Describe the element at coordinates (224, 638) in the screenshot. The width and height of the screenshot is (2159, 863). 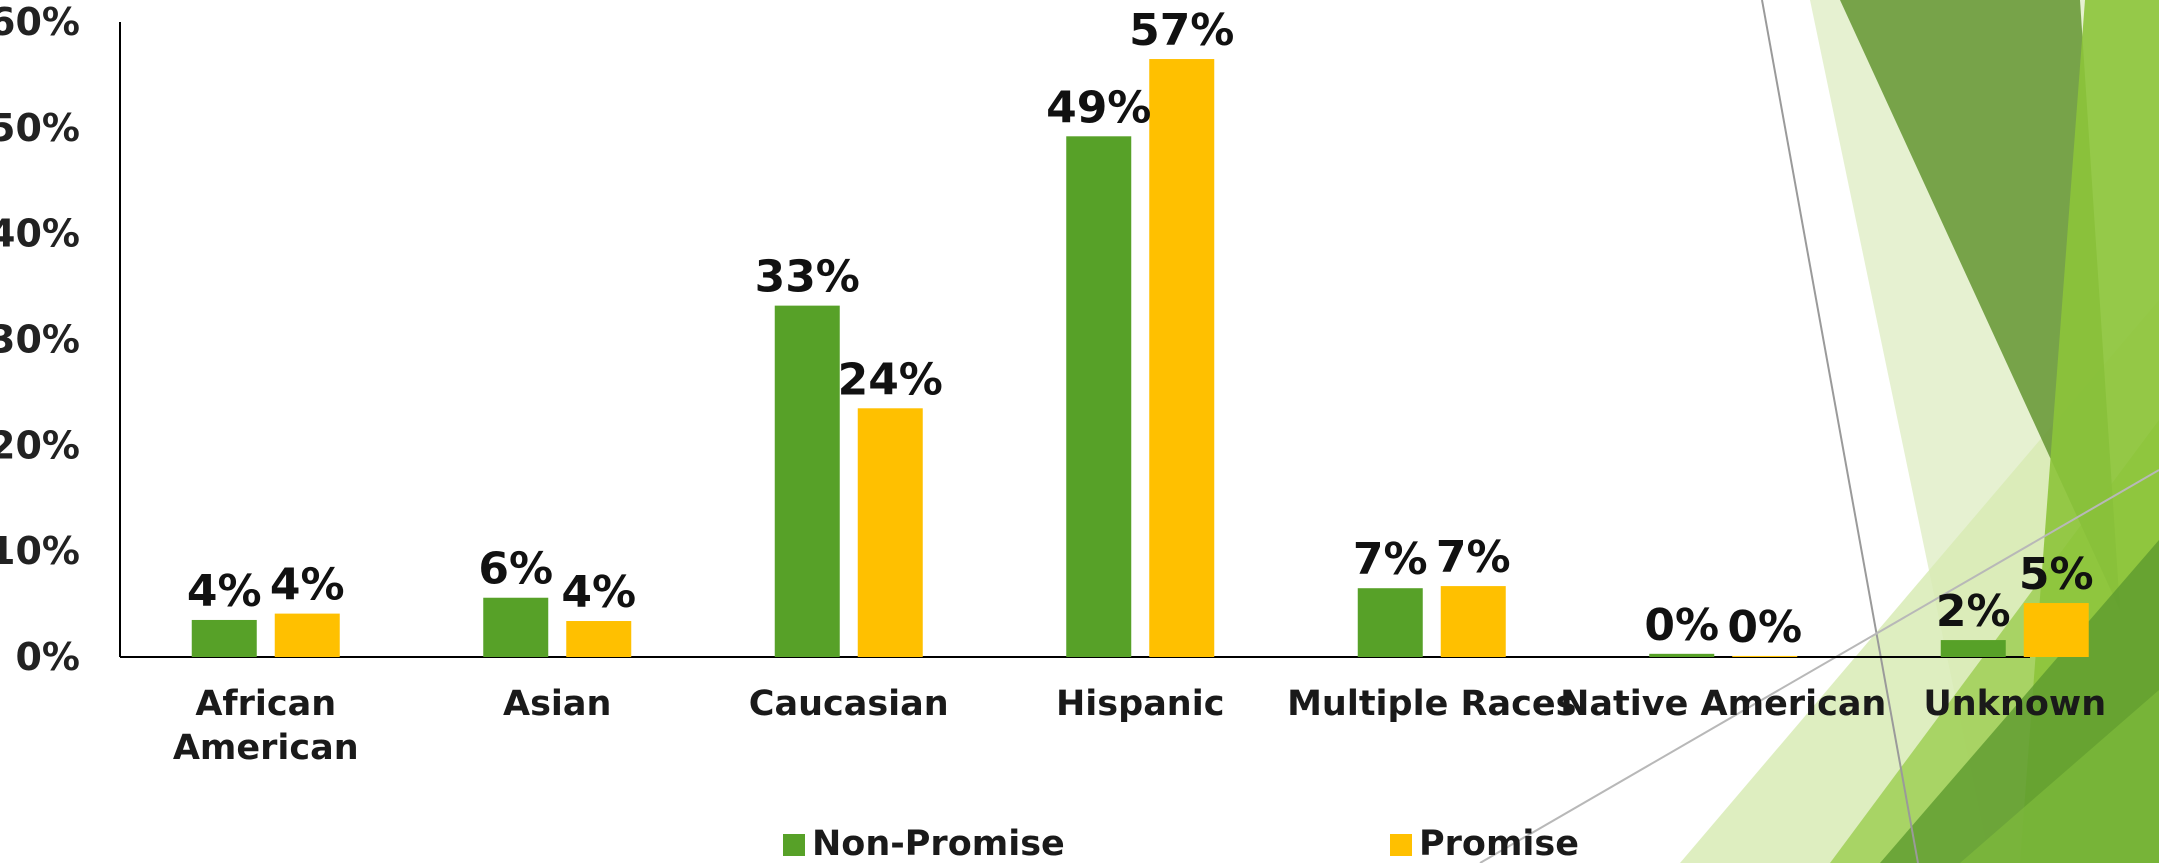
I see `bar-non-promise-african-american` at that location.